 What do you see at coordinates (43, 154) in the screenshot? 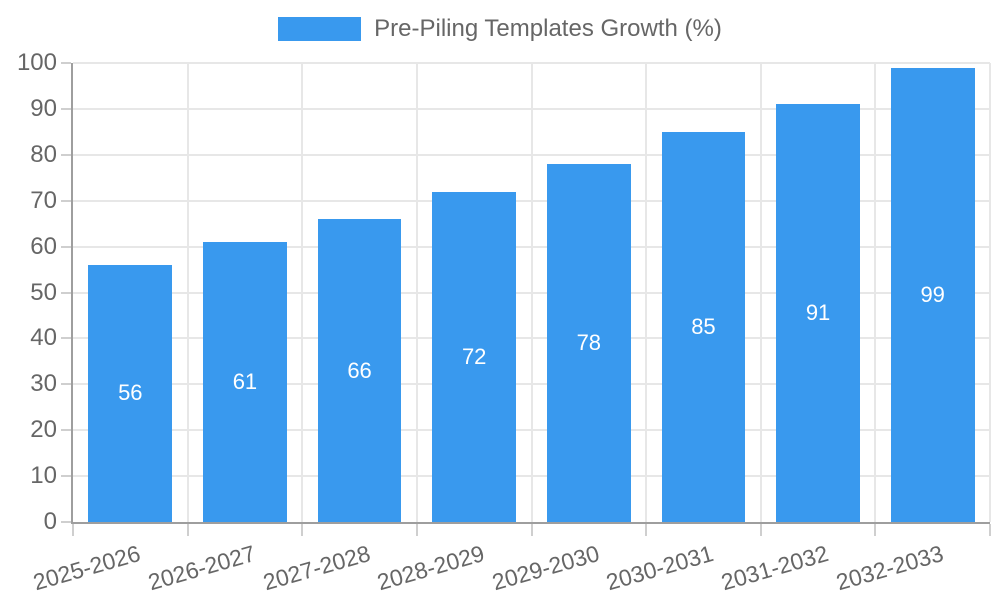
I see `y-tick-label: 80` at bounding box center [43, 154].